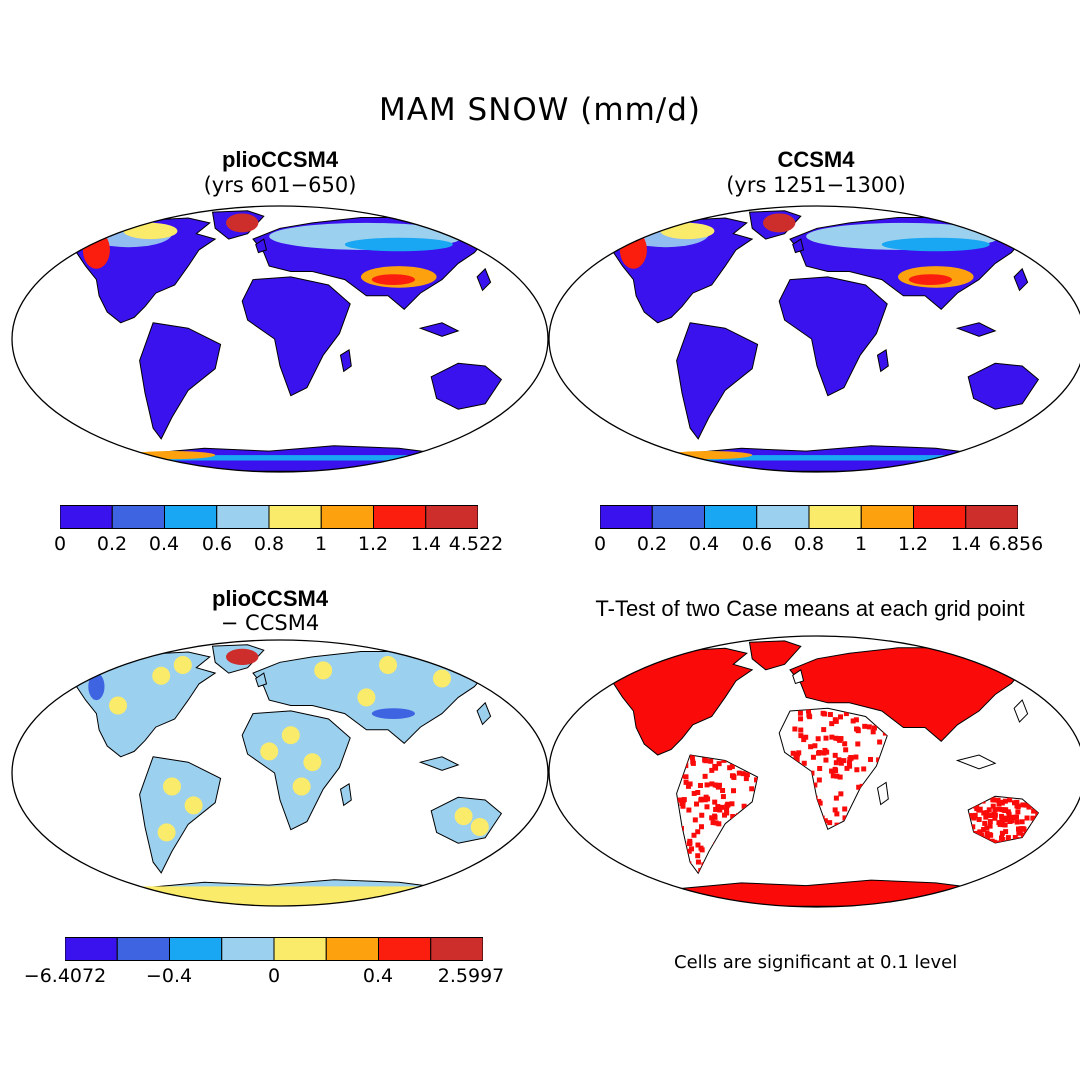 Image resolution: width=1080 pixels, height=1080 pixels. Describe the element at coordinates (540, 110) in the screenshot. I see `figure-title: MAM SNOW (mm/d)` at that location.